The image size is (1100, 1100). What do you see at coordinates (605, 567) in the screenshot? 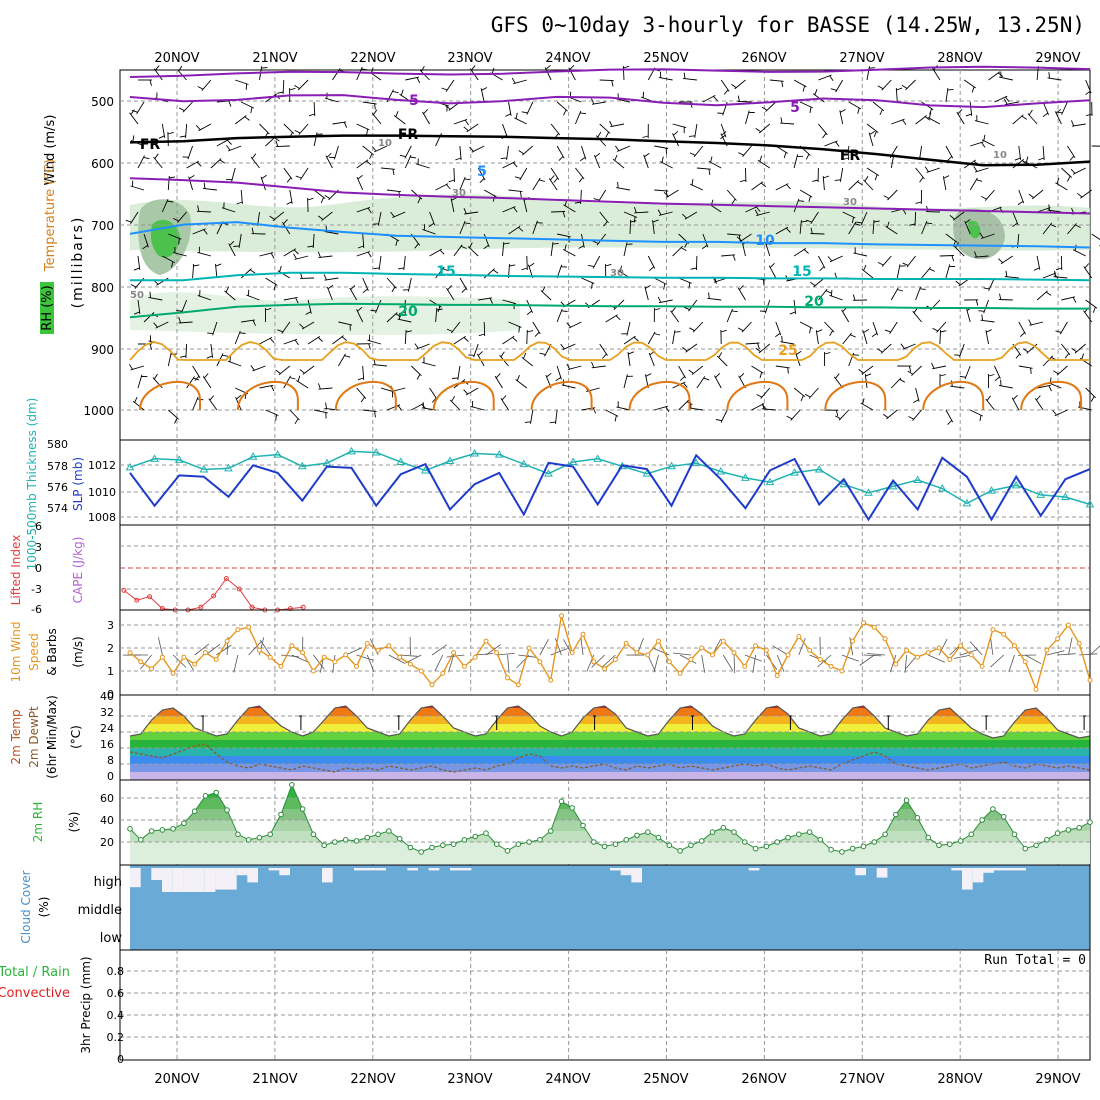
I see `cape-grid` at bounding box center [605, 567].